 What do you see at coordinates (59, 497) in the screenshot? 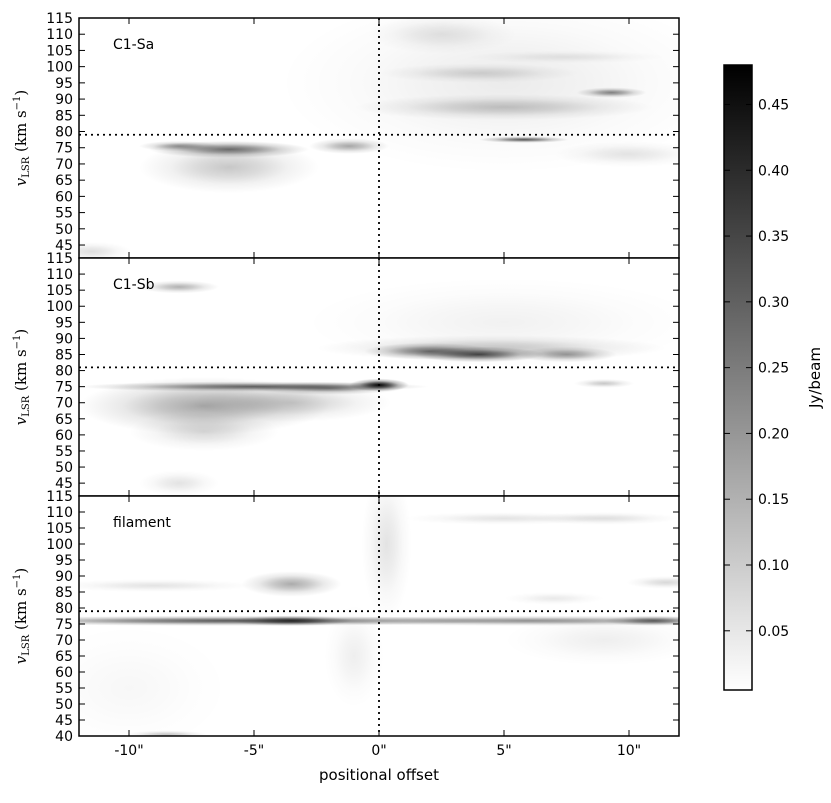
I see `y-tick-label-15: 115` at bounding box center [59, 497].